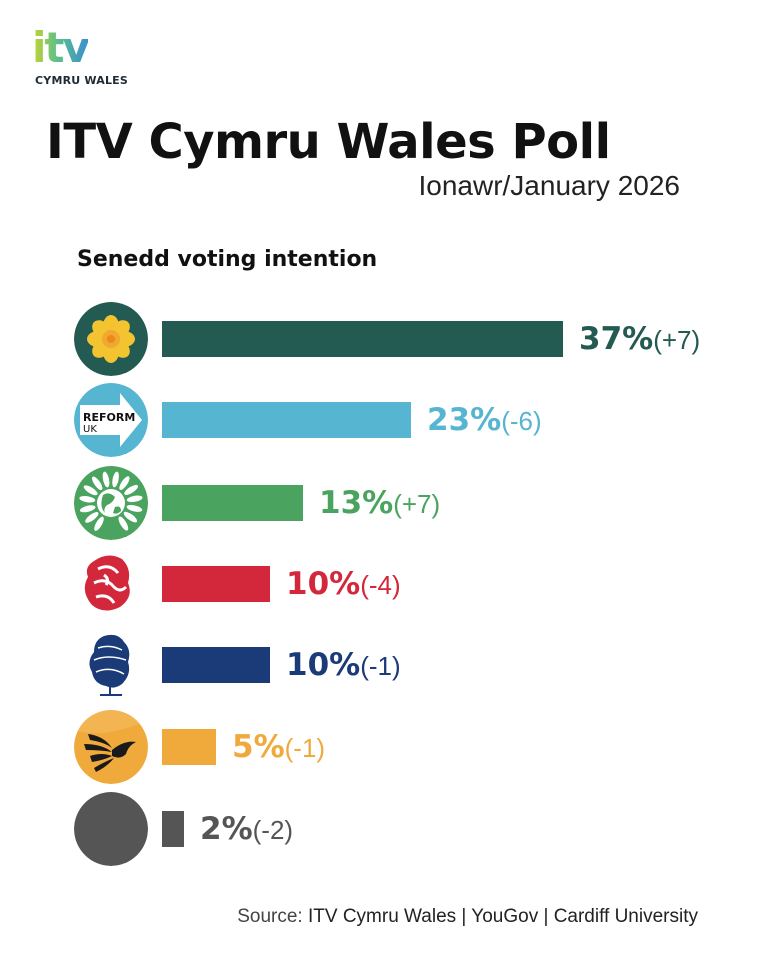  Describe the element at coordinates (111, 829) in the screenshot. I see `grey-circle-icon` at that location.